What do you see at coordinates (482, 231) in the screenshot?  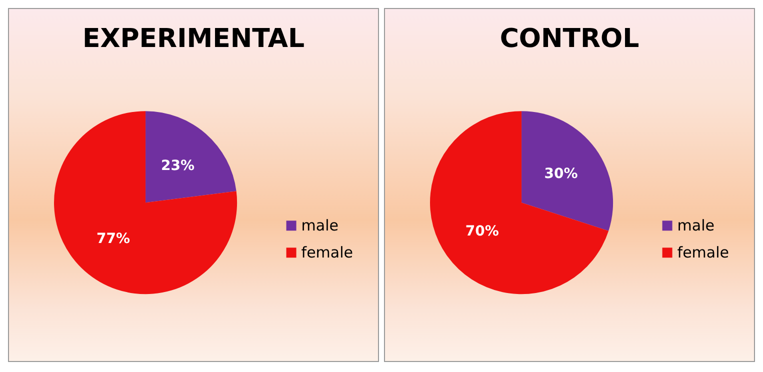 I see `data-label: 70%` at bounding box center [482, 231].